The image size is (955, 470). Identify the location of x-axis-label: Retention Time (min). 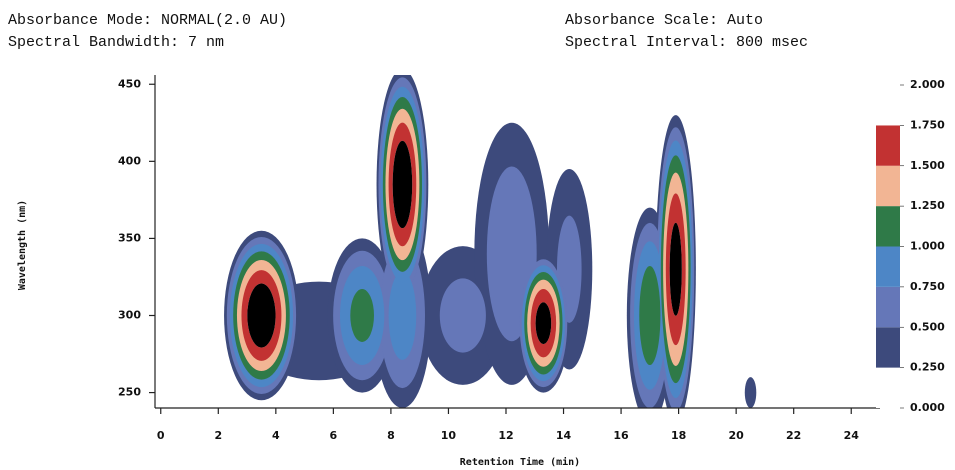
(520, 462).